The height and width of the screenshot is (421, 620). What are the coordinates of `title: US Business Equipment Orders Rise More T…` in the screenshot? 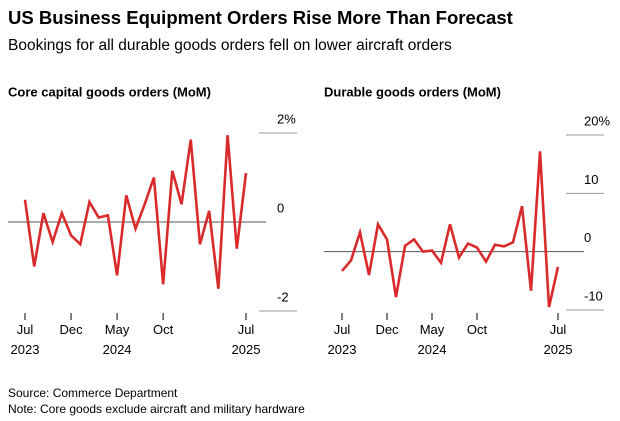 It's located at (260, 17).